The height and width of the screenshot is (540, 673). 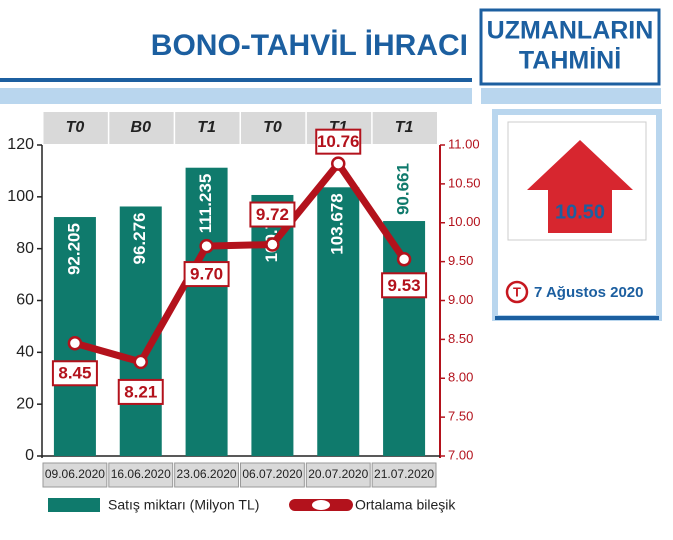 I want to click on bar-value-label: 111.235, so click(x=205, y=204).